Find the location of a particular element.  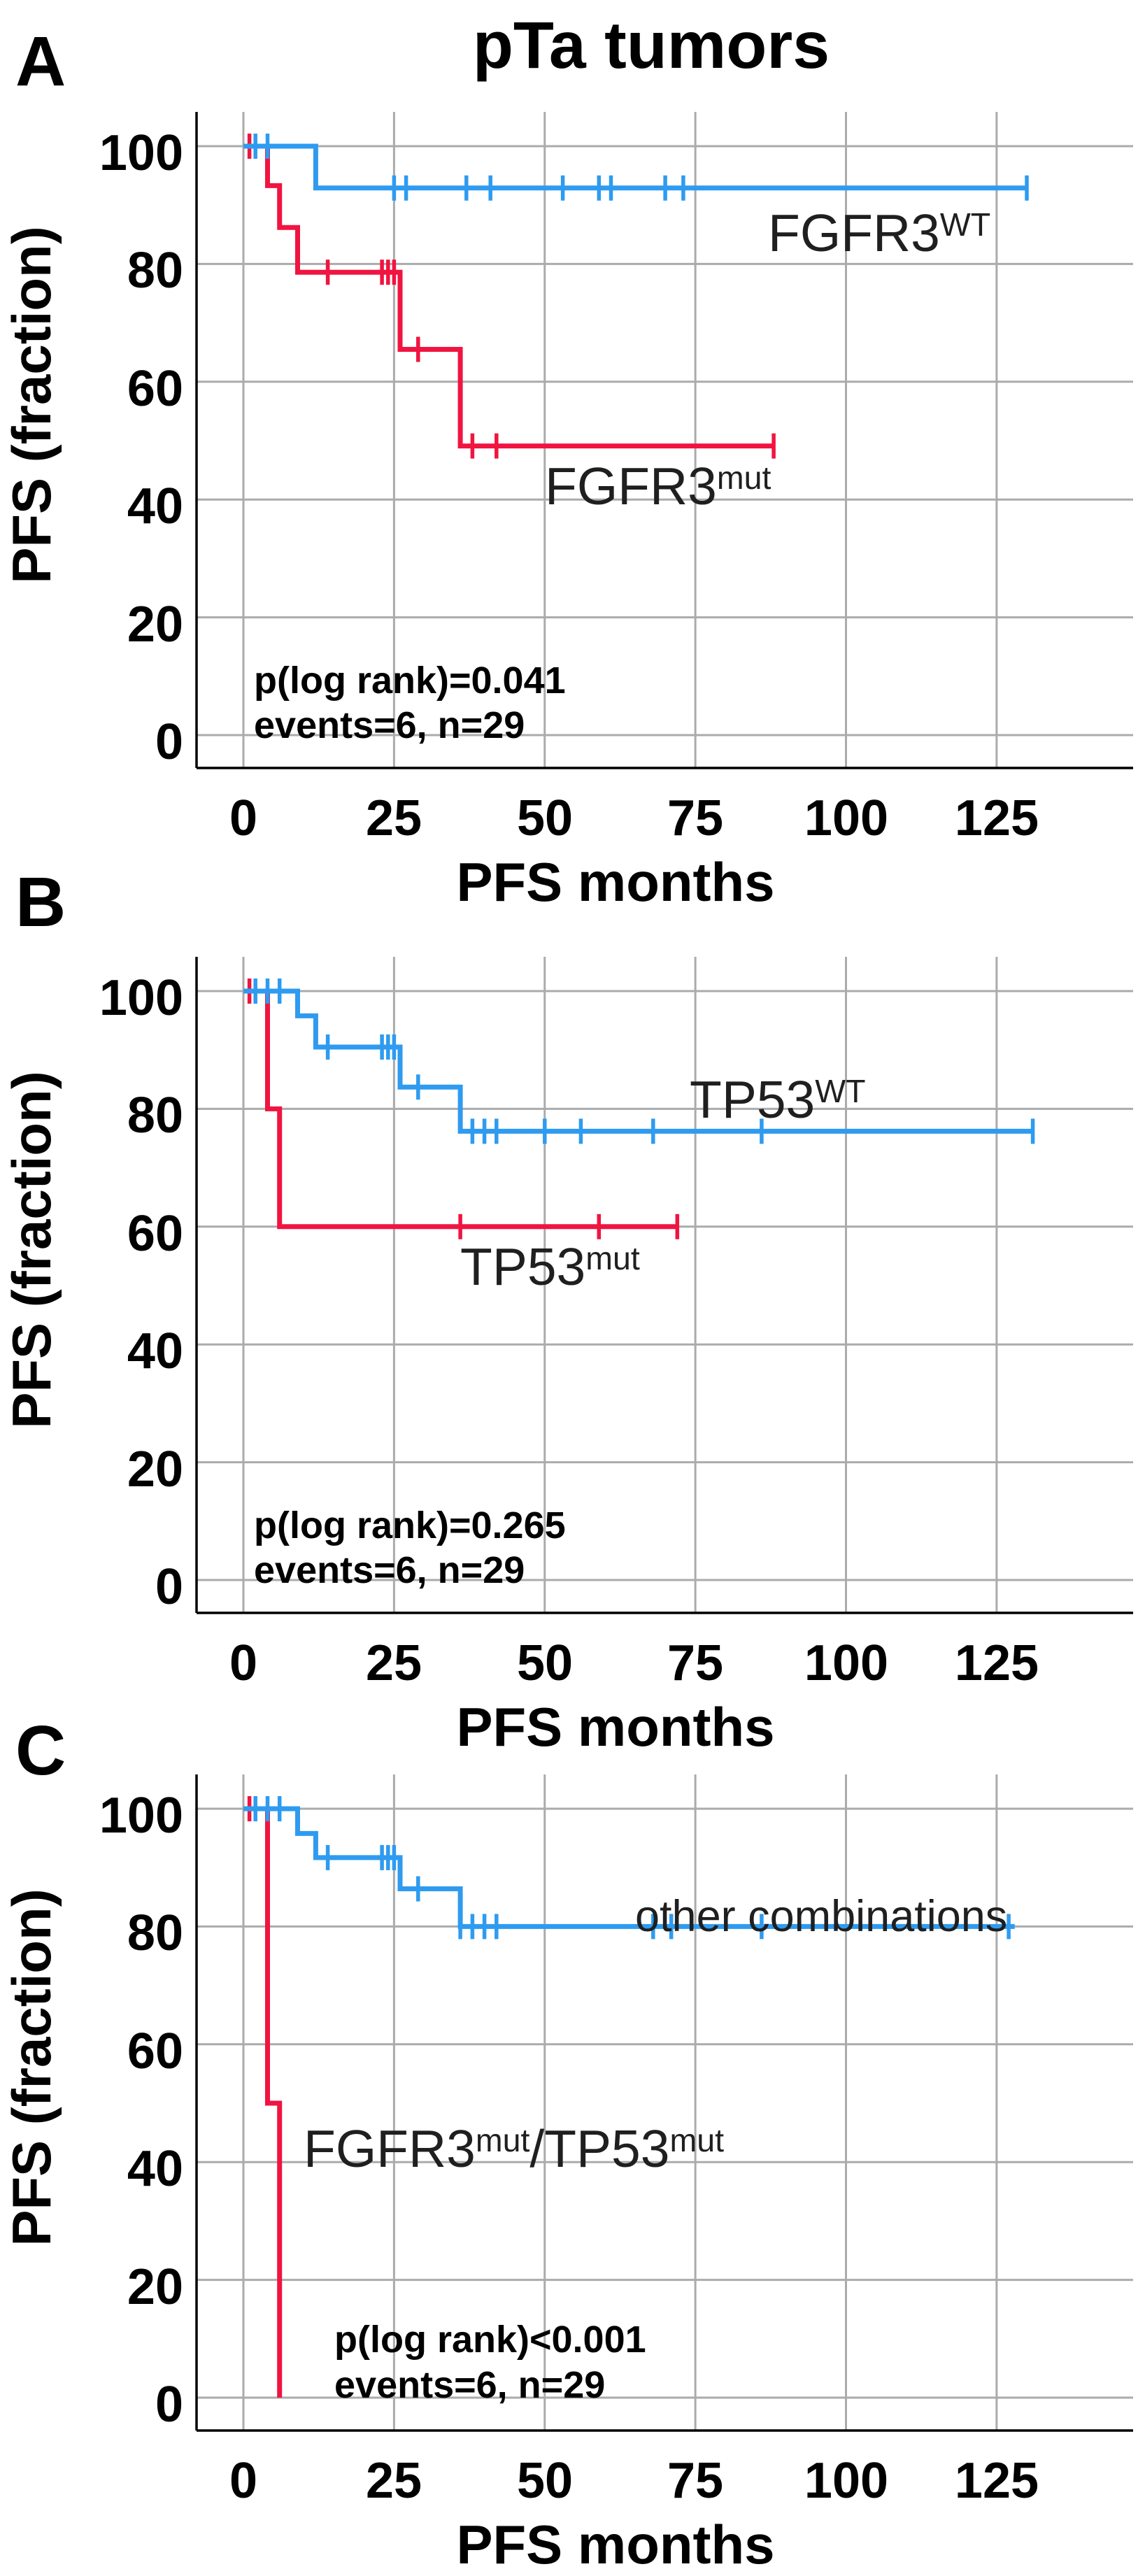

x-tick-C-0: 0 is located at coordinates (244, 2481).